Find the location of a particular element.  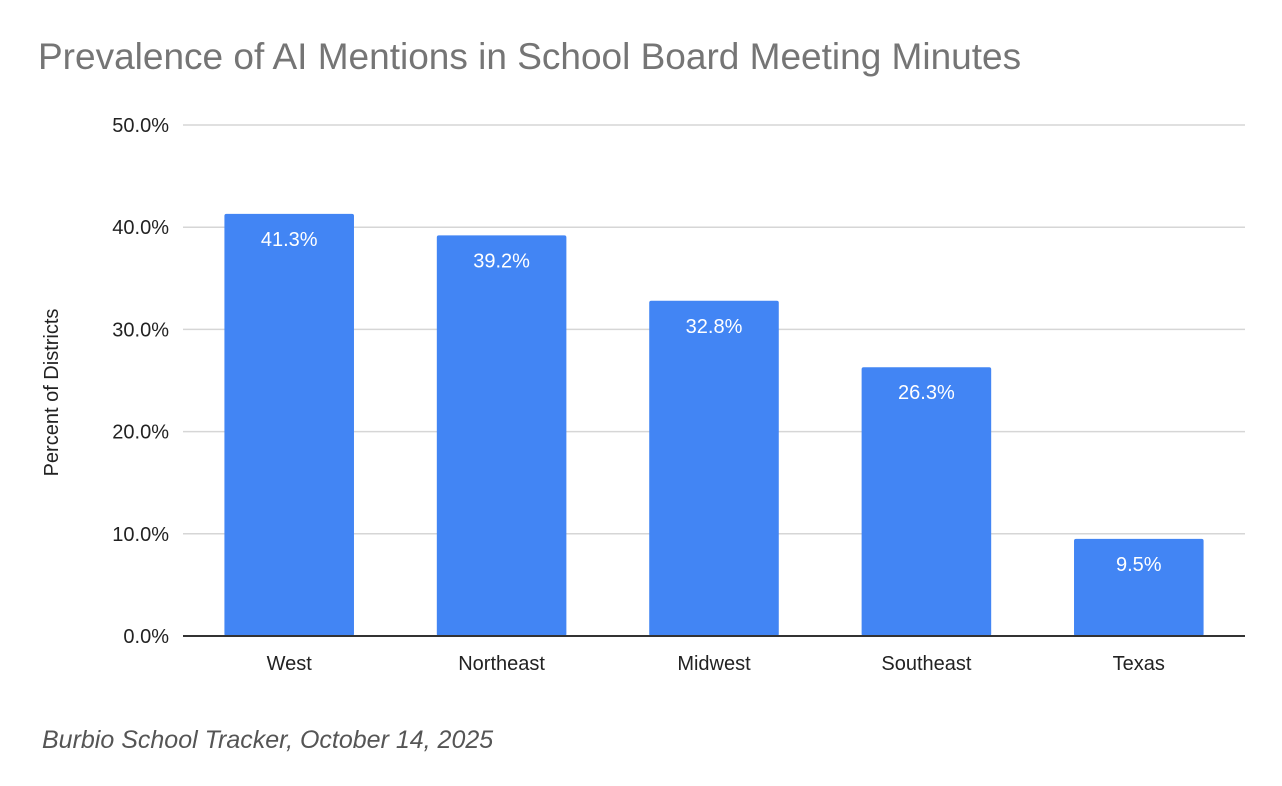

y-tick-label: 50.0% is located at coordinates (140, 126).